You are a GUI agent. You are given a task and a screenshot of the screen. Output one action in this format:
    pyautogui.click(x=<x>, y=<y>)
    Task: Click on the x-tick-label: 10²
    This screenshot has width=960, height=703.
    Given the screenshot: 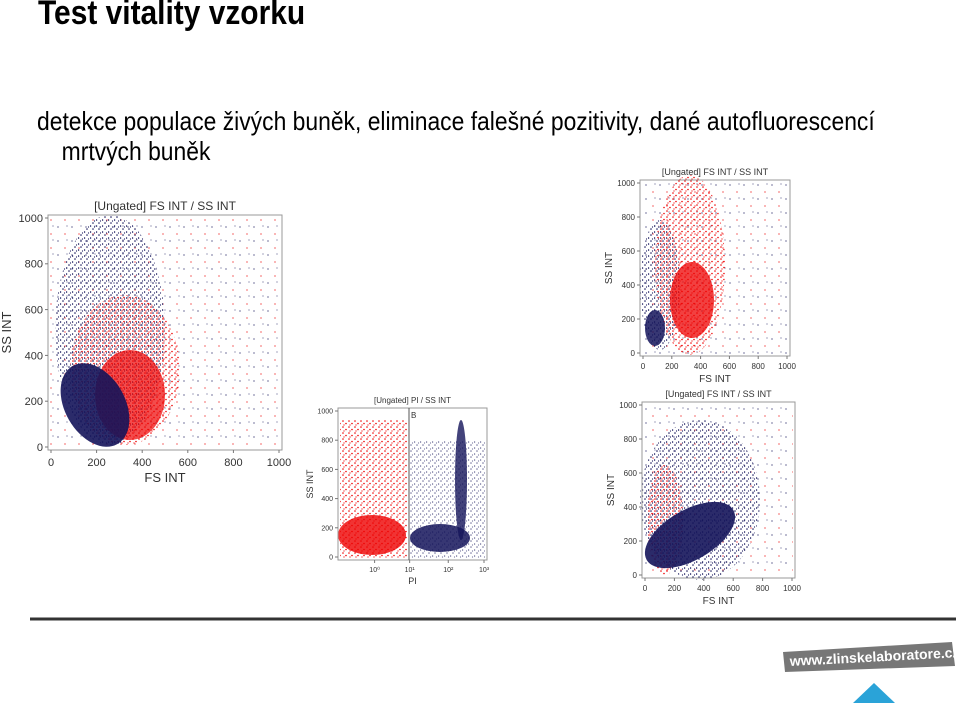 What is the action you would take?
    pyautogui.click(x=448, y=570)
    